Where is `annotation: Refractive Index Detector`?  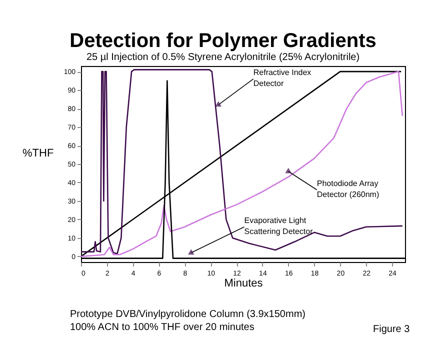
annotation: Refractive Index Detector is located at coordinates (282, 78).